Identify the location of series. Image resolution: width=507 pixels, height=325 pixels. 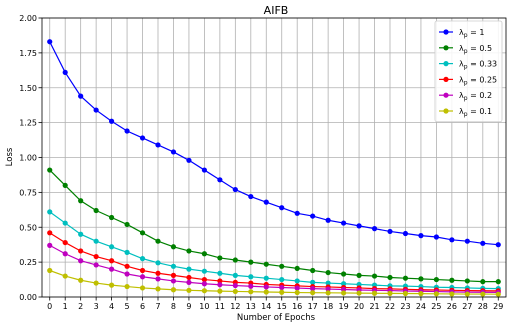
(274, 282).